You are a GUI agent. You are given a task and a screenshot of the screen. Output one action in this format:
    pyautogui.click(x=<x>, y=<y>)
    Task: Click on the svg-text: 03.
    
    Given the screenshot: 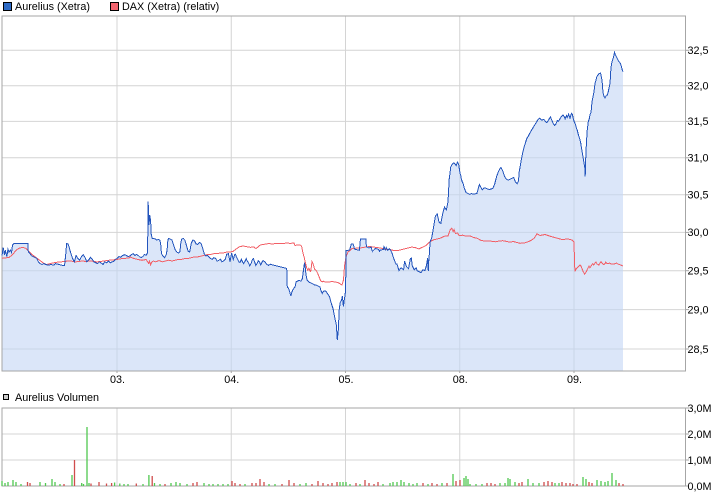 What is the action you would take?
    pyautogui.click(x=117, y=380)
    